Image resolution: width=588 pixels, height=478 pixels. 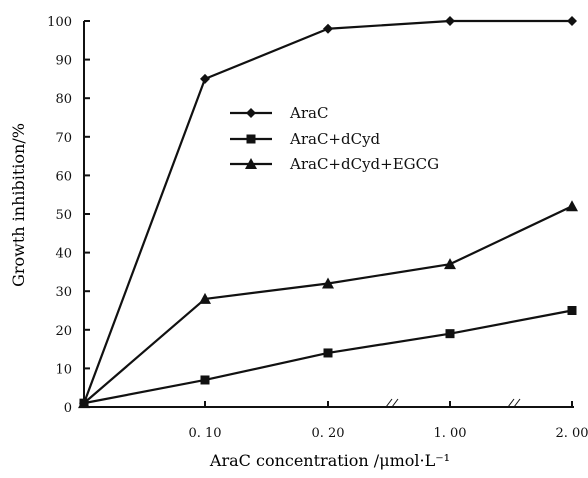 I want to click on y-tick-label: 50, so click(x=63, y=215).